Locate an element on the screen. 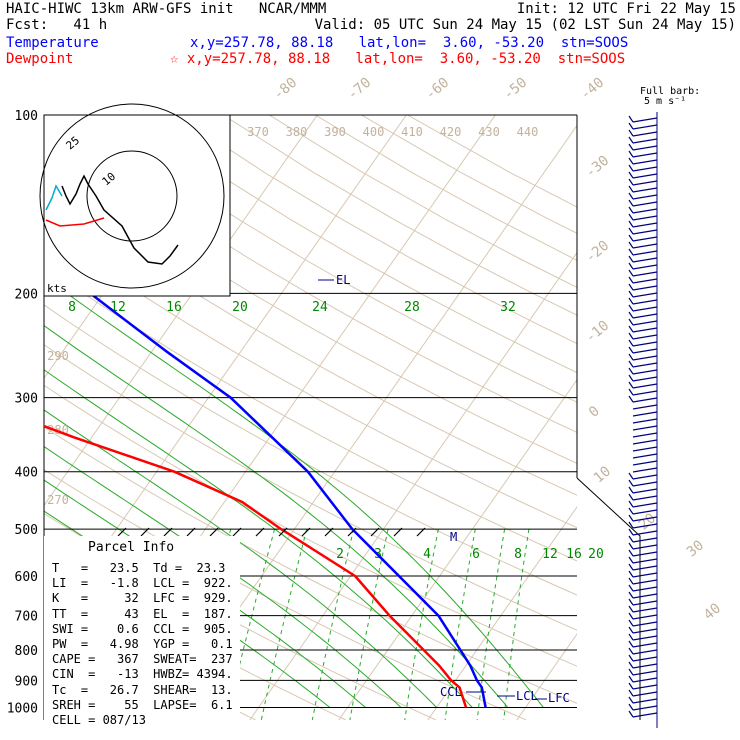 The image size is (740, 740). theta-label: 270 is located at coordinates (58, 500).